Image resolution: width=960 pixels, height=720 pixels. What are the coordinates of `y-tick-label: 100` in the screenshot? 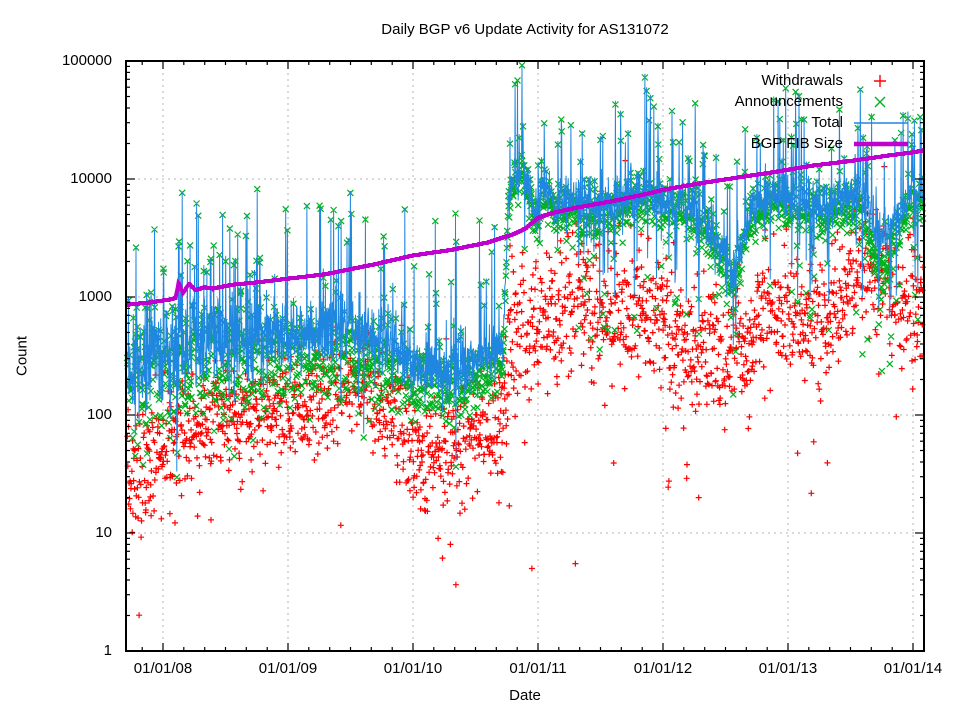 It's located at (99, 414).